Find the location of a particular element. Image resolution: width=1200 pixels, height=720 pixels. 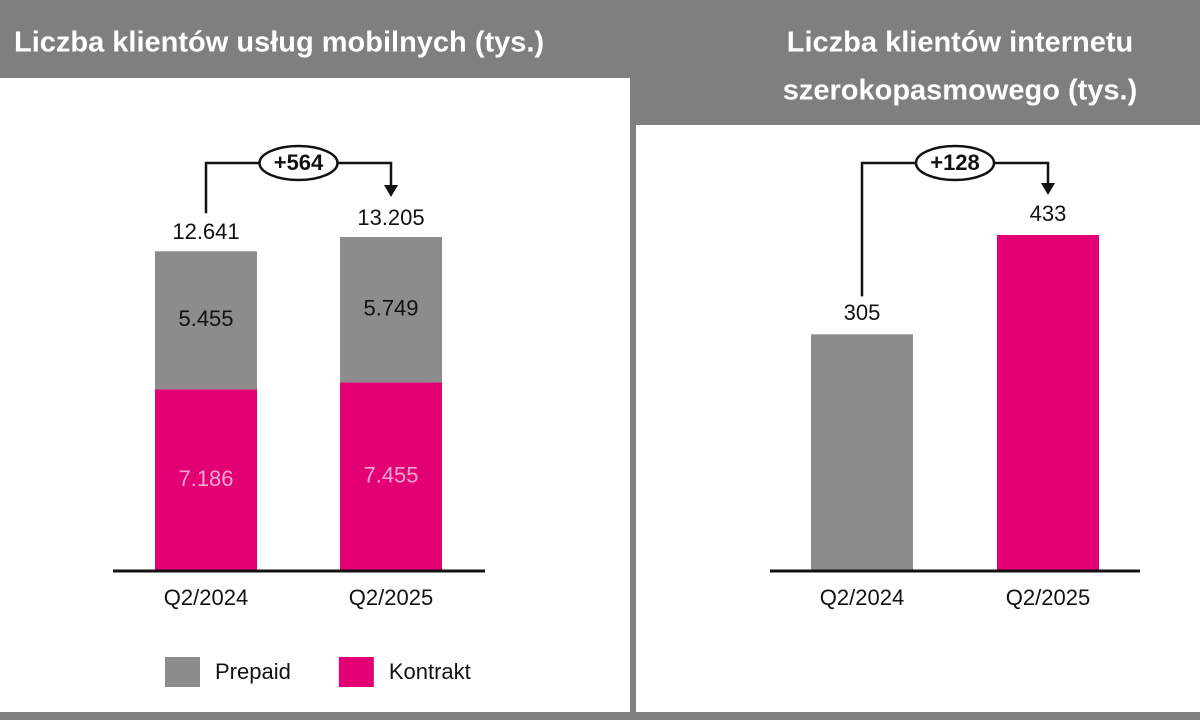

data-label: 7.186 is located at coordinates (205, 478).